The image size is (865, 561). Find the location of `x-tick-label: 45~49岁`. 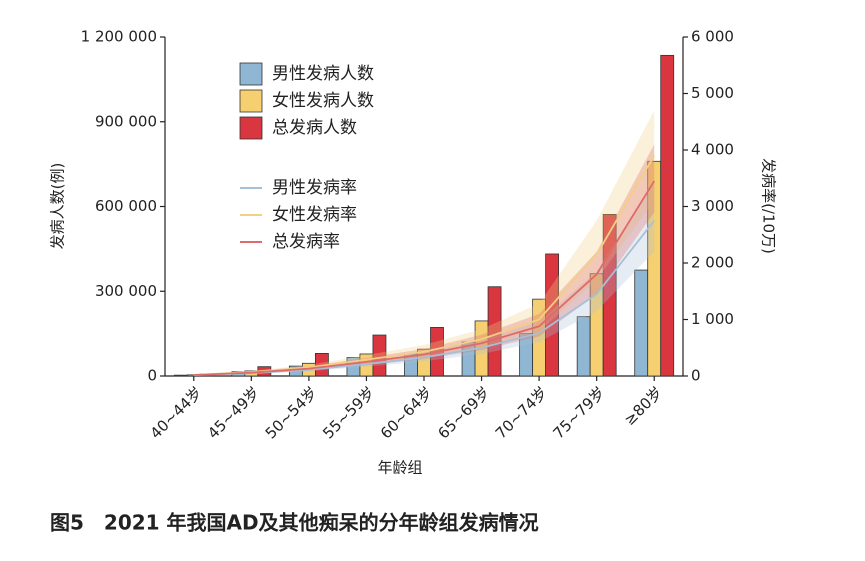

x-tick-label: 45~49岁 is located at coordinates (233, 412).